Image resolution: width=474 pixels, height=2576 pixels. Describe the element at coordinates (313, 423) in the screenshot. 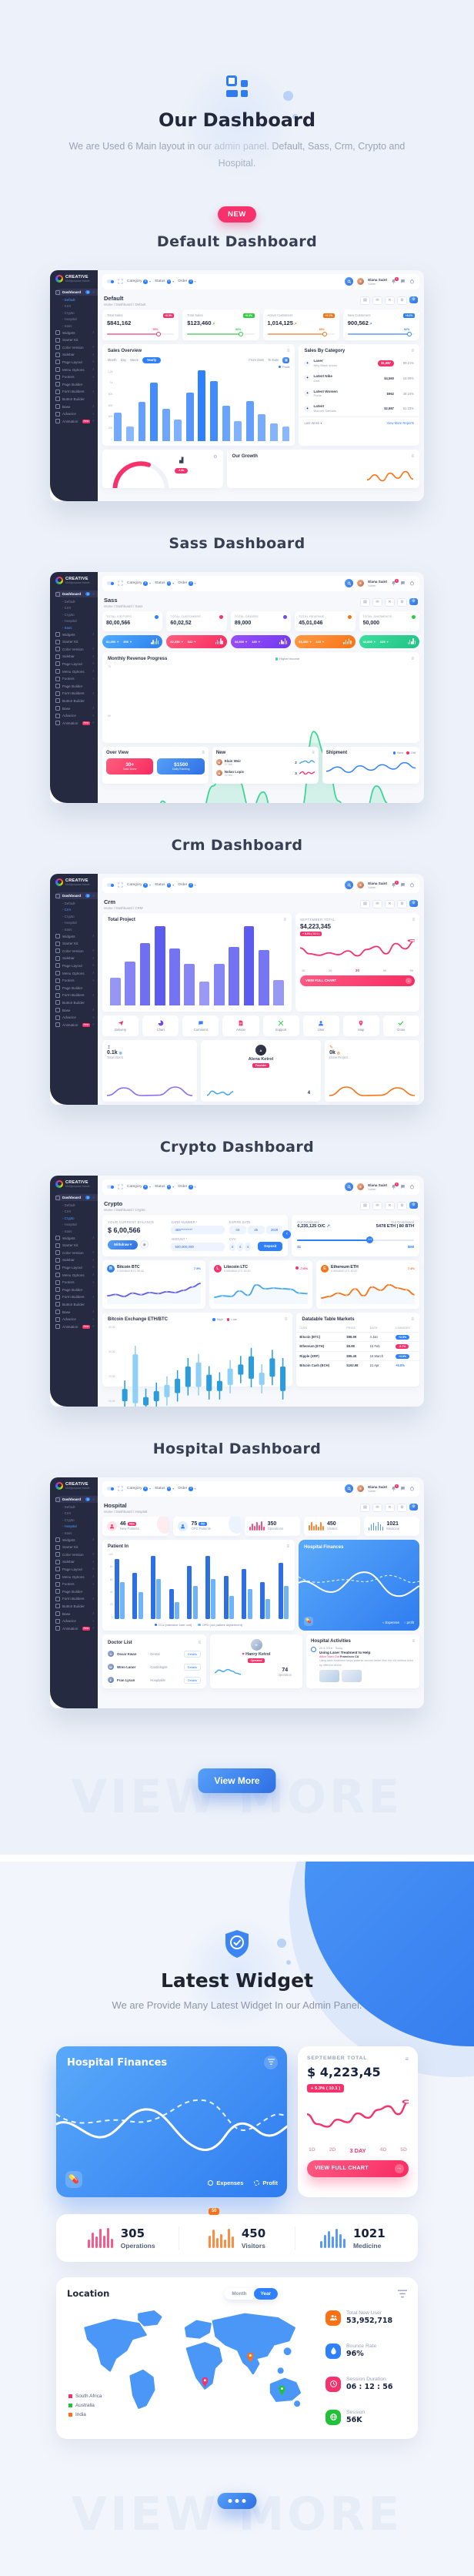

I see `last-week-dropdown: Last Week ▾` at that location.